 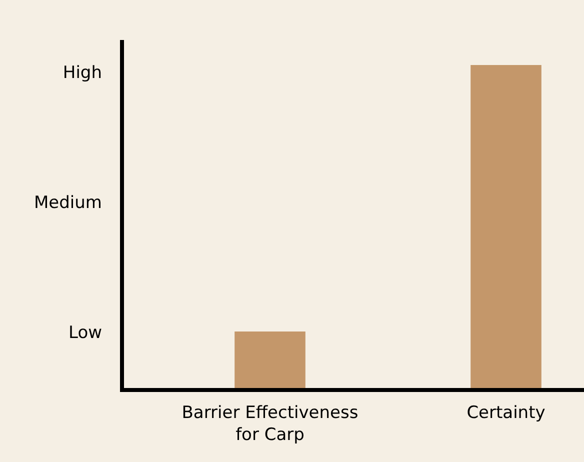 I want to click on x-tick-label: Certainty, so click(x=506, y=413).